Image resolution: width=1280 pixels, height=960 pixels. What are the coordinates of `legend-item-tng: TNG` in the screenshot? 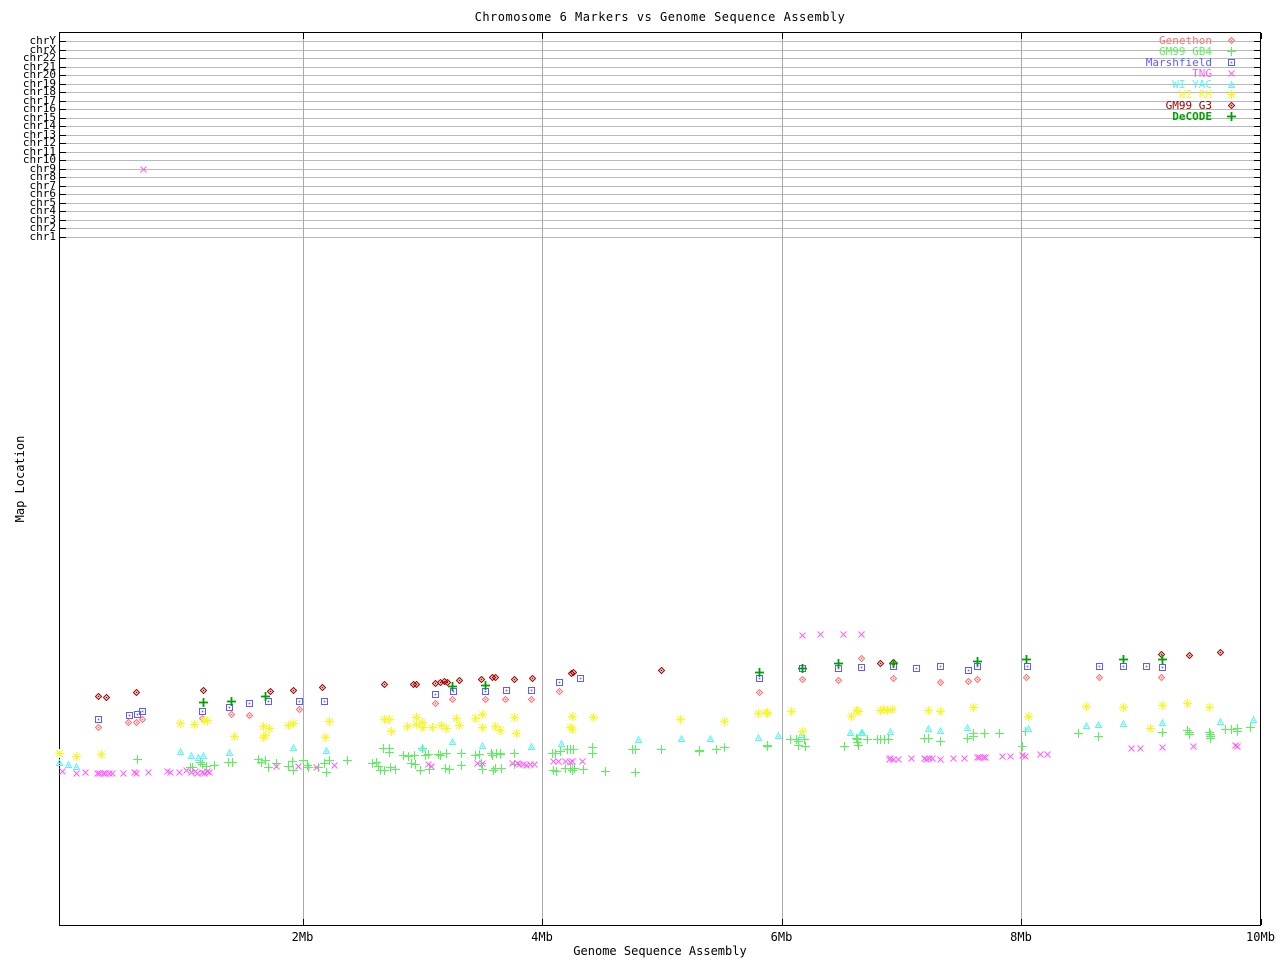 It's located at (1189, 73).